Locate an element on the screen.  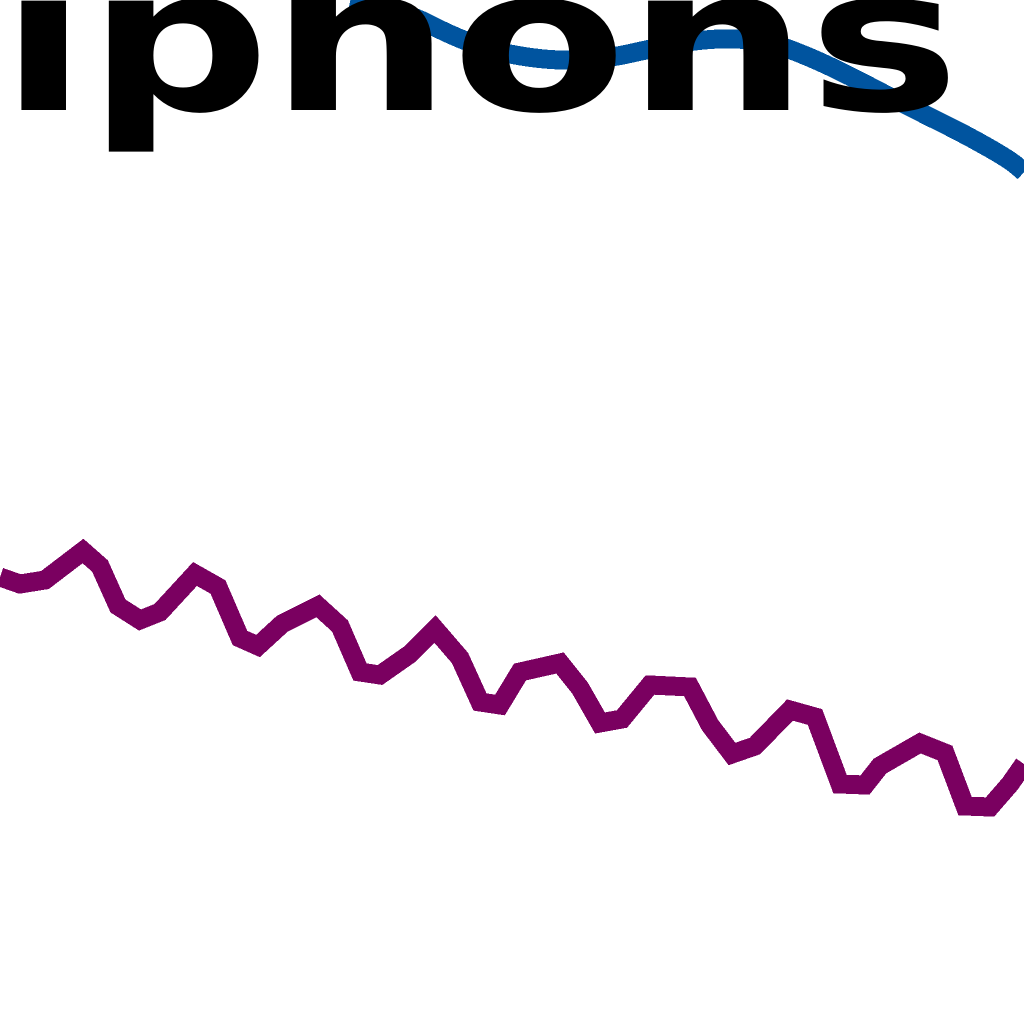
series-blue is located at coordinates (686, 90).